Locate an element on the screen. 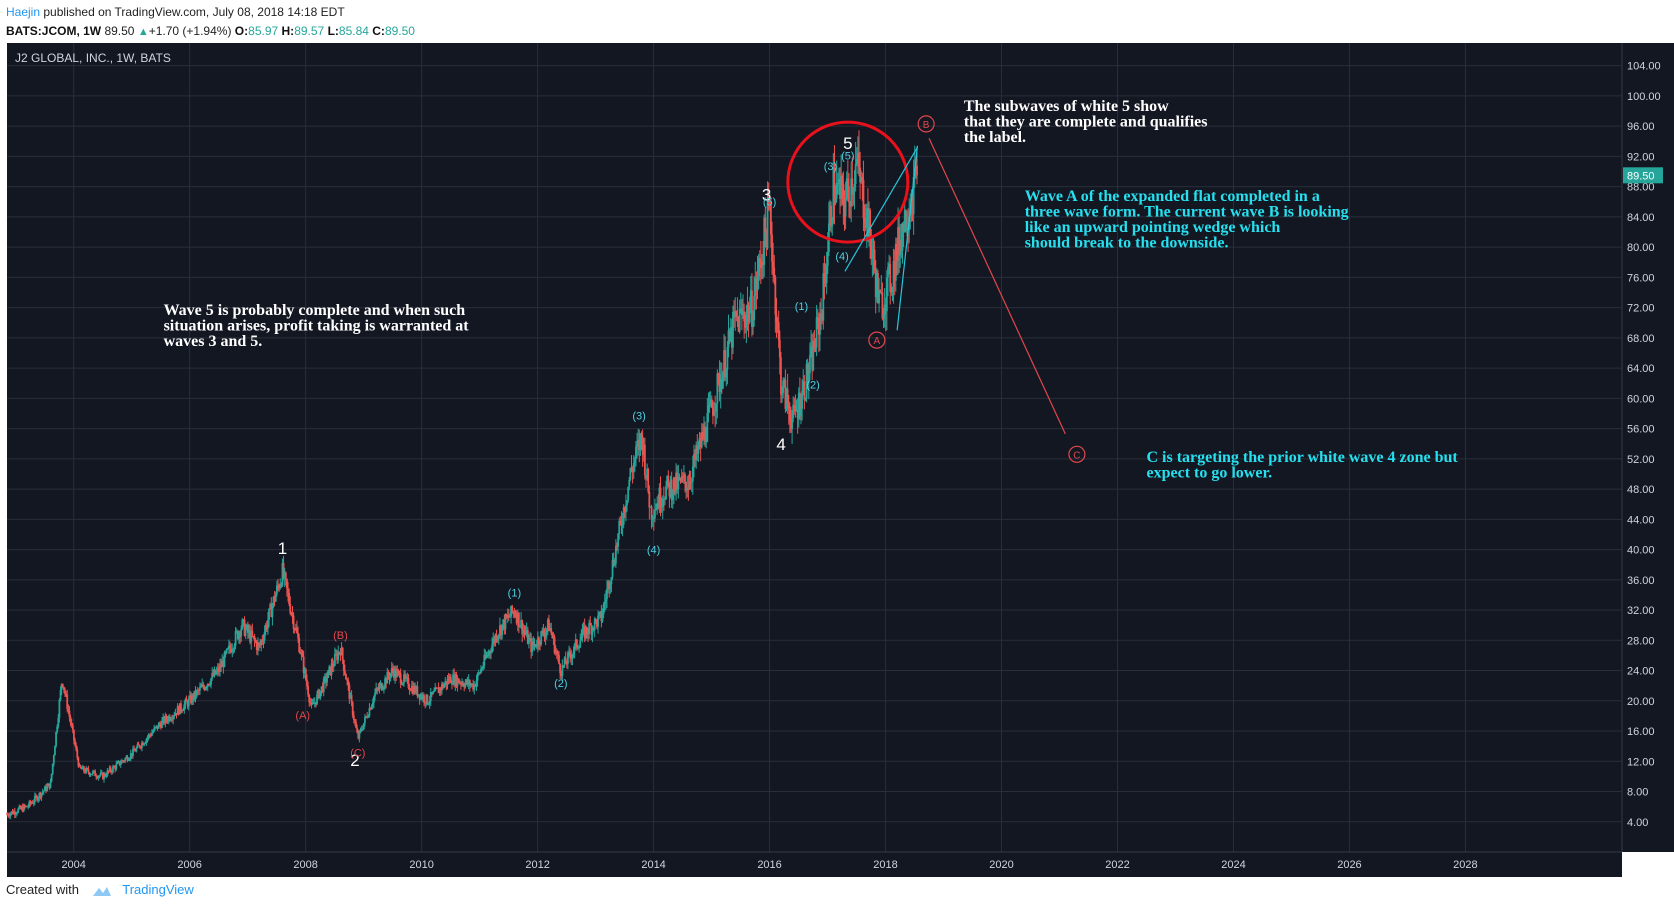 This screenshot has width=1674, height=907. time-axis is located at coordinates (814, 864).